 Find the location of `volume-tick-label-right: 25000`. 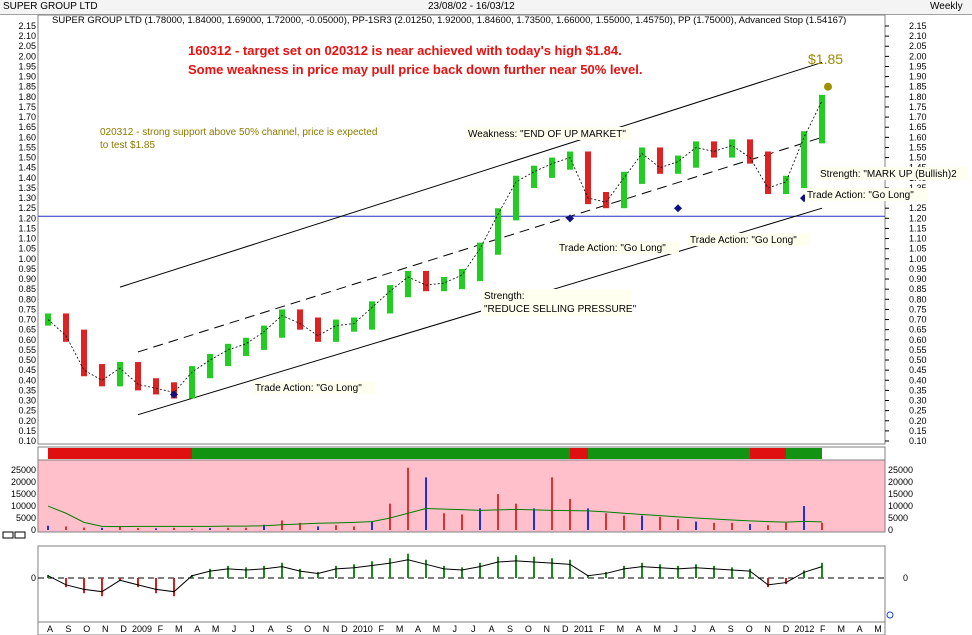

volume-tick-label-right: 25000 is located at coordinates (900, 470).